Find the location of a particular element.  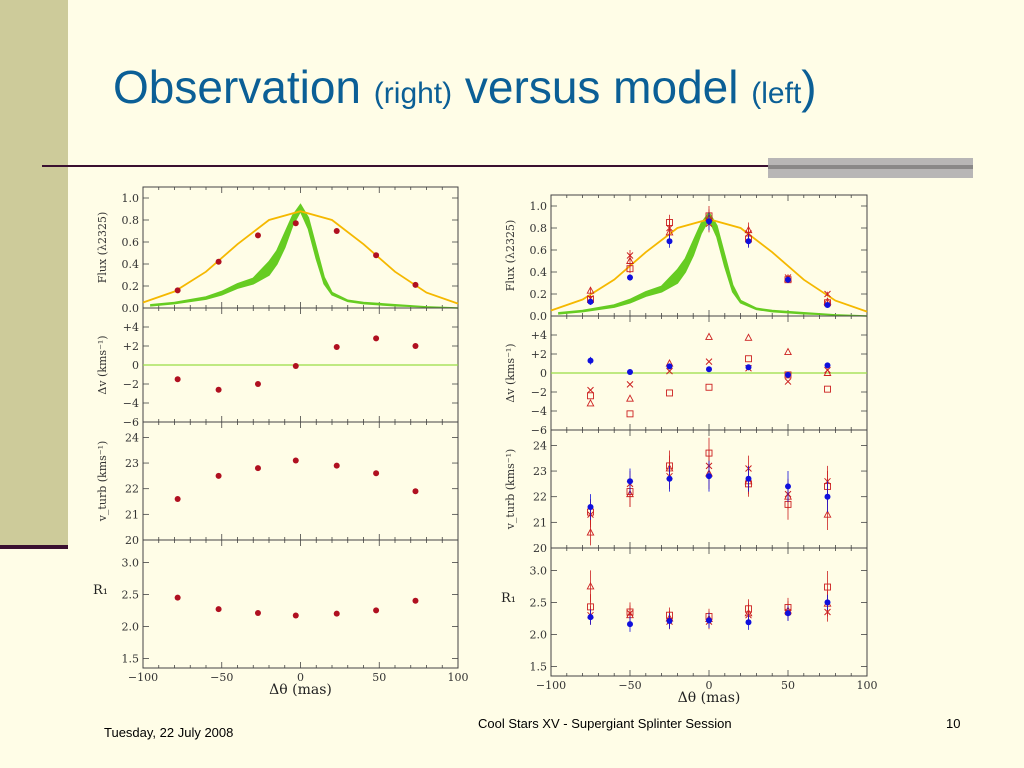

y-tick-label: 2.5 is located at coordinates (131, 594).